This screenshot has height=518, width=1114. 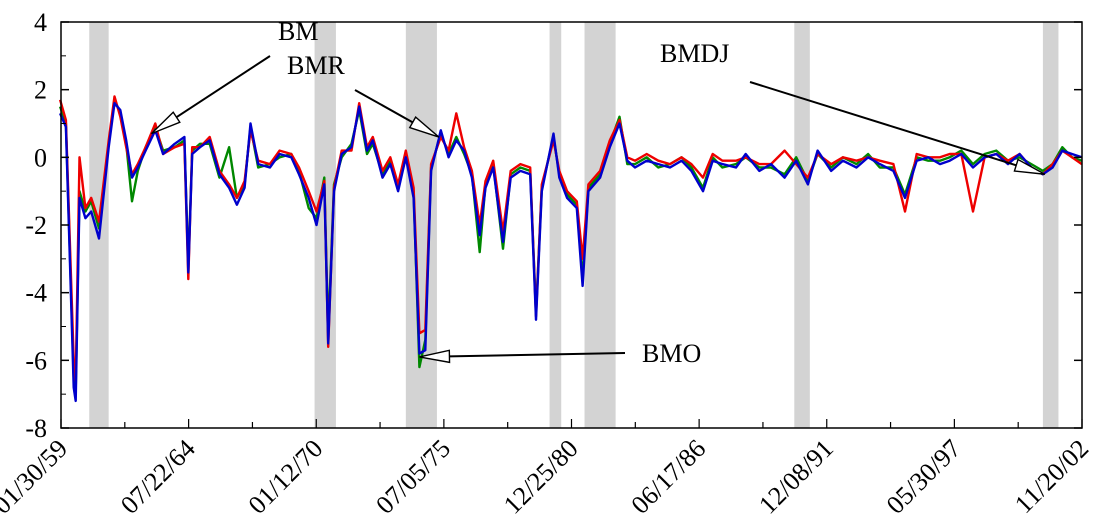 What do you see at coordinates (1051, 476) in the screenshot?
I see `x-tick-label: 11/20/02` at bounding box center [1051, 476].